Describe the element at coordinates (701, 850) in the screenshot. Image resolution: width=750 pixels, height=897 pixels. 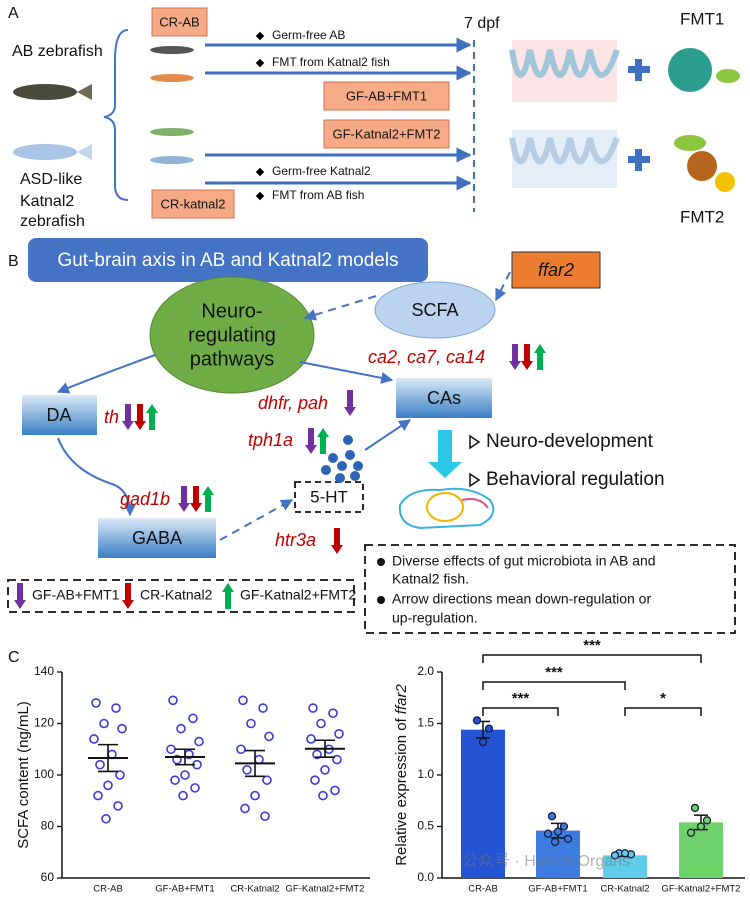
I see `bar` at that location.